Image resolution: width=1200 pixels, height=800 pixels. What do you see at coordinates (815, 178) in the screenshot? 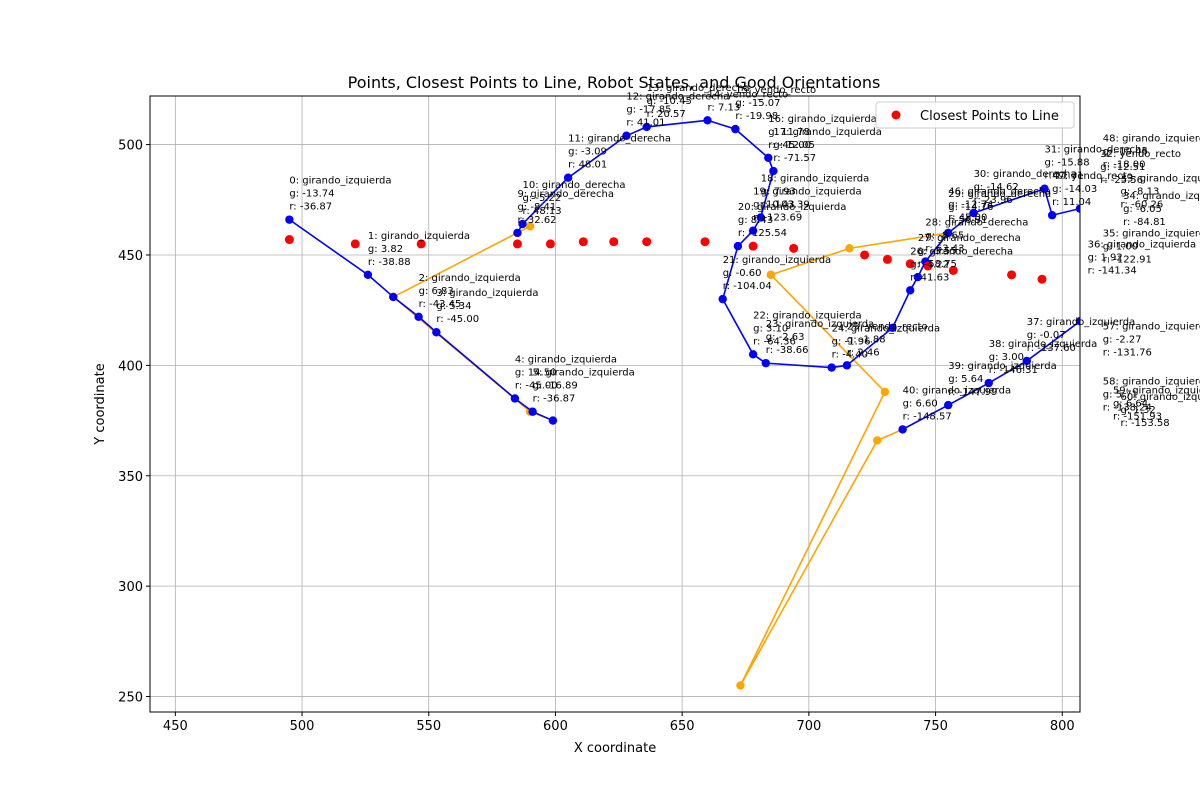
I see `annotation-text: 18: girando_izquierda` at bounding box center [815, 178].